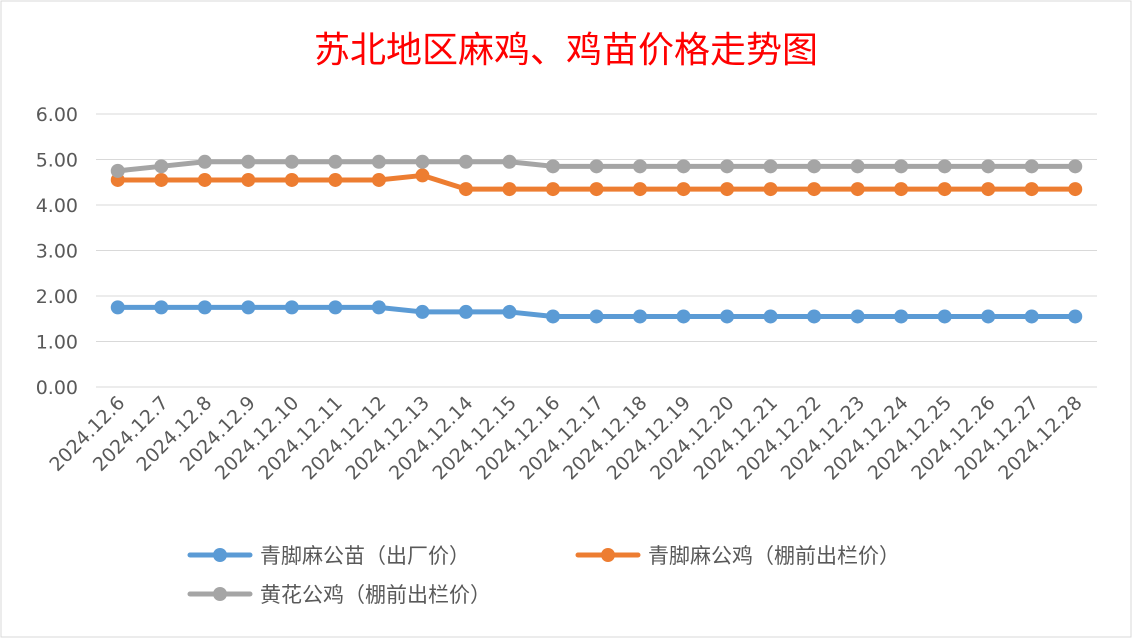 Image resolution: width=1132 pixels, height=640 pixels. Describe the element at coordinates (57, 206) in the screenshot. I see `y-tick-label: 4.00` at that location.